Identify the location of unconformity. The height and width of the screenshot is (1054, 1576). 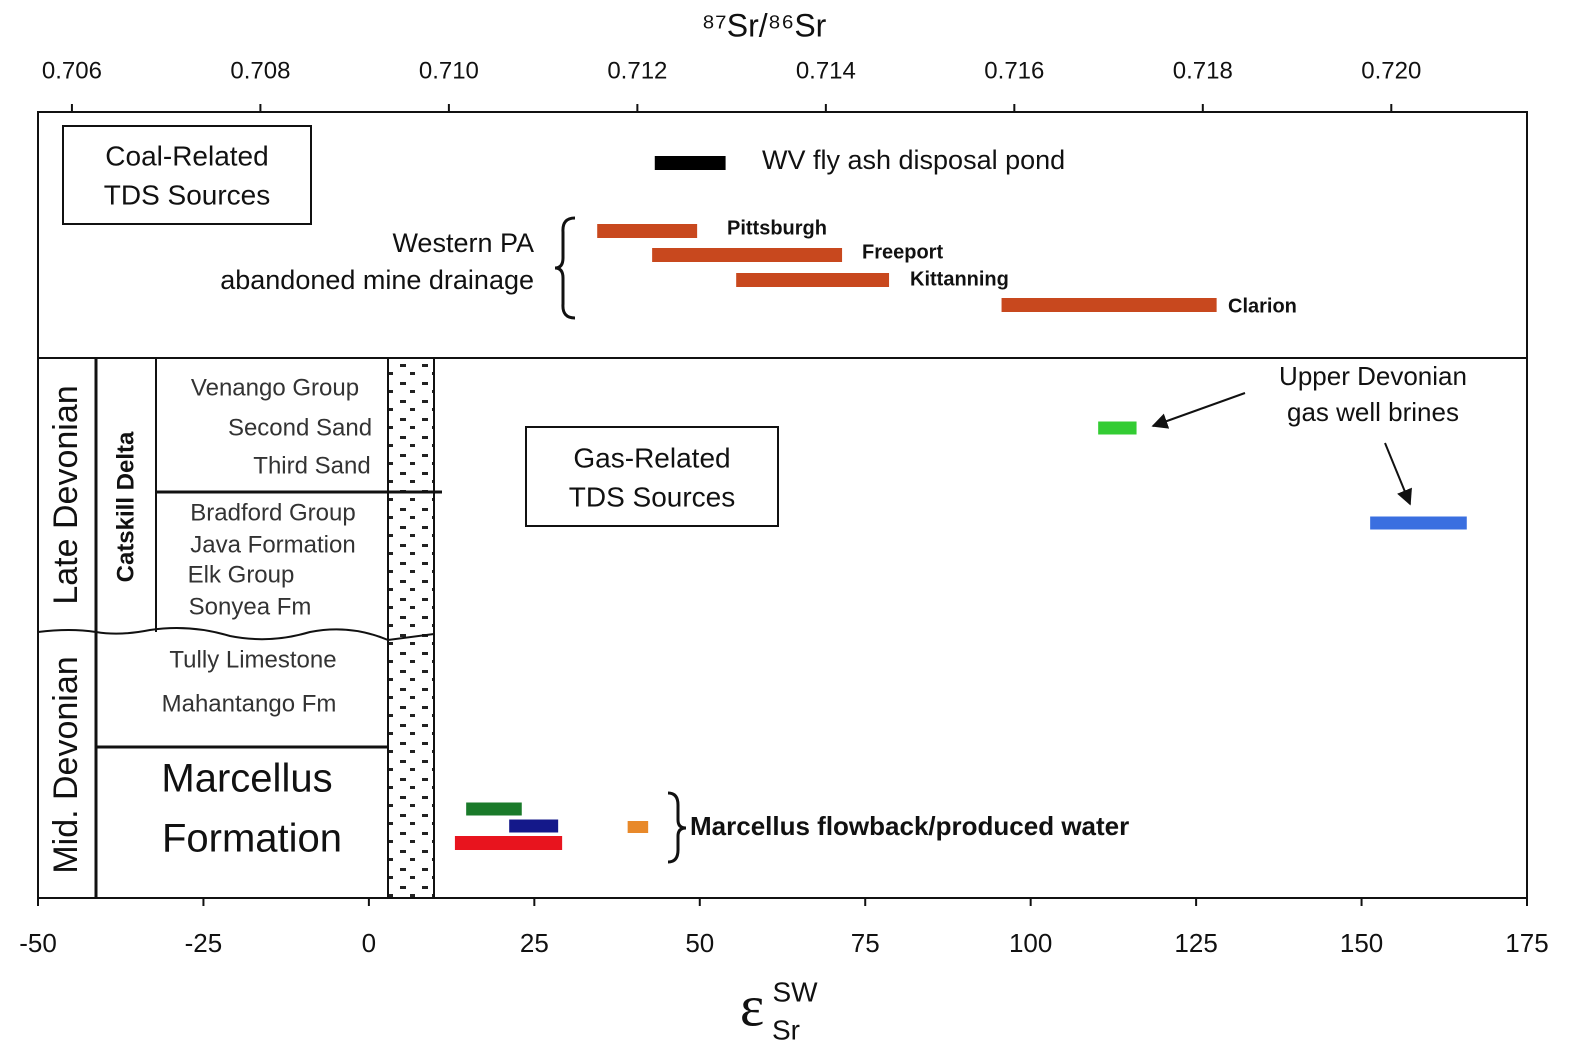
(236, 634).